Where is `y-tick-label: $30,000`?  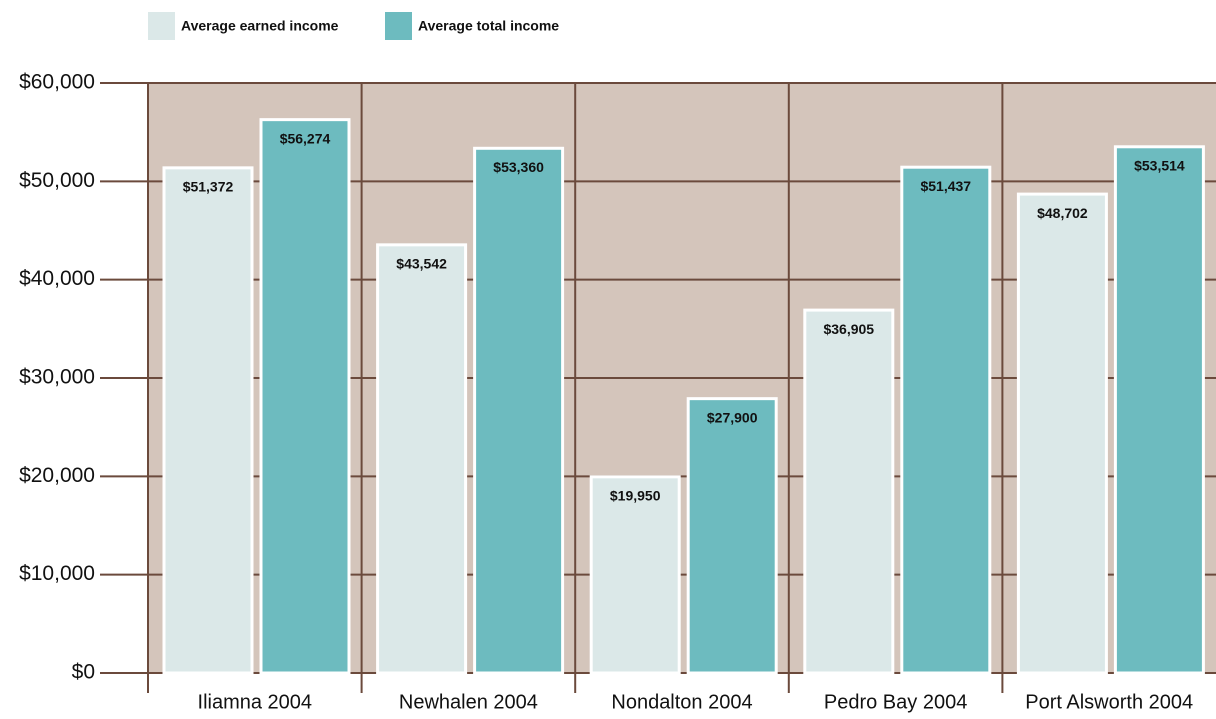
y-tick-label: $30,000 is located at coordinates (57, 377).